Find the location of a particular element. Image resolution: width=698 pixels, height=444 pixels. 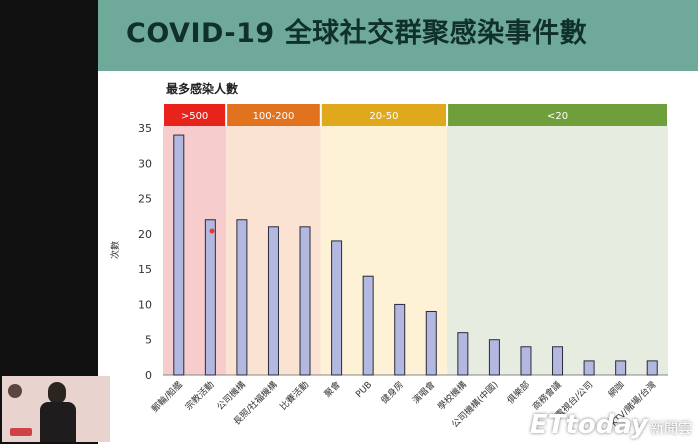

y-tick-label: 25 is located at coordinates (145, 199).